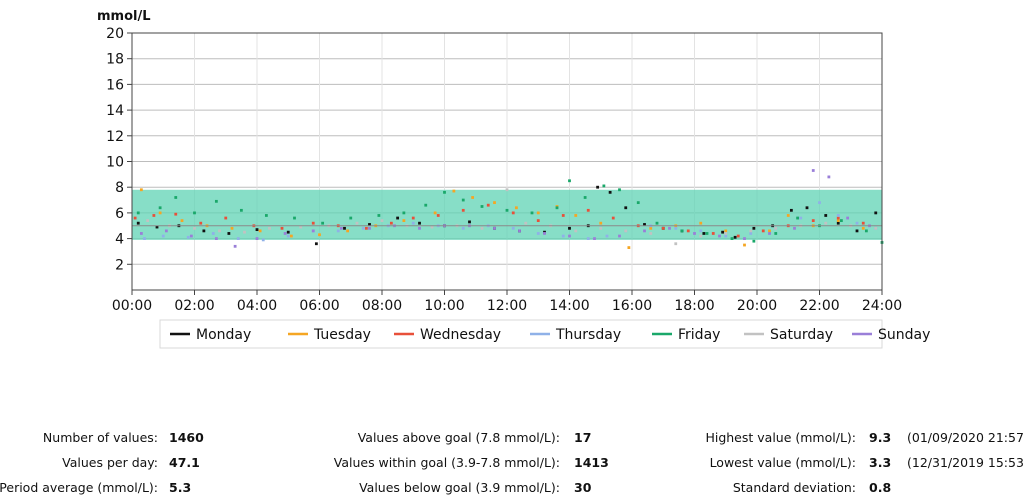  What do you see at coordinates (444, 306) in the screenshot?
I see `x-tick-label: 10:00` at bounding box center [444, 306].